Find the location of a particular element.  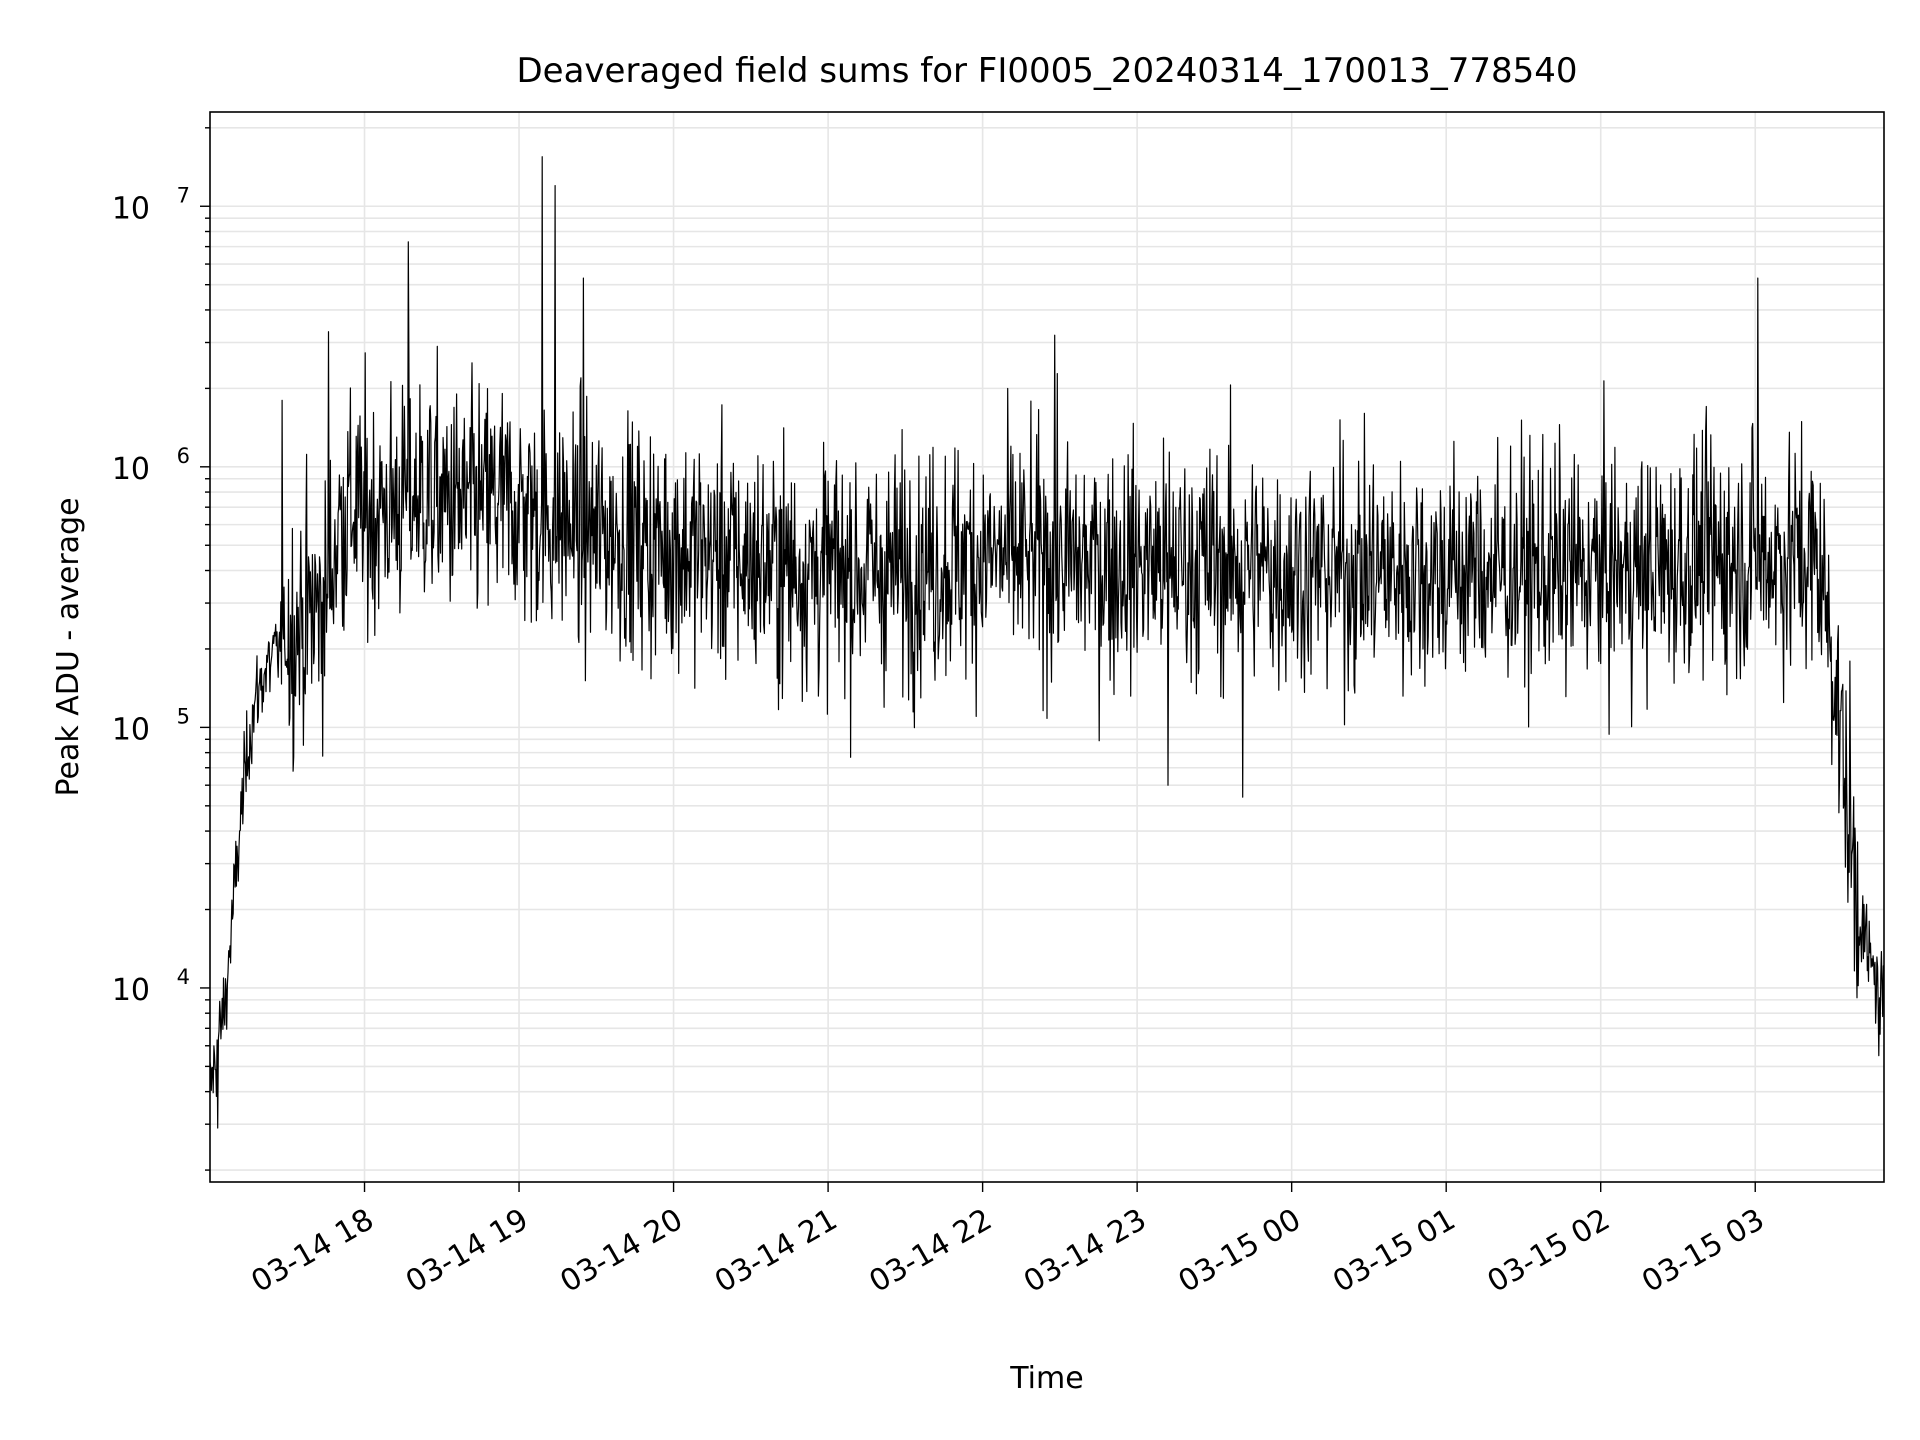

y-tick-exponent: 4 is located at coordinates (183, 977).